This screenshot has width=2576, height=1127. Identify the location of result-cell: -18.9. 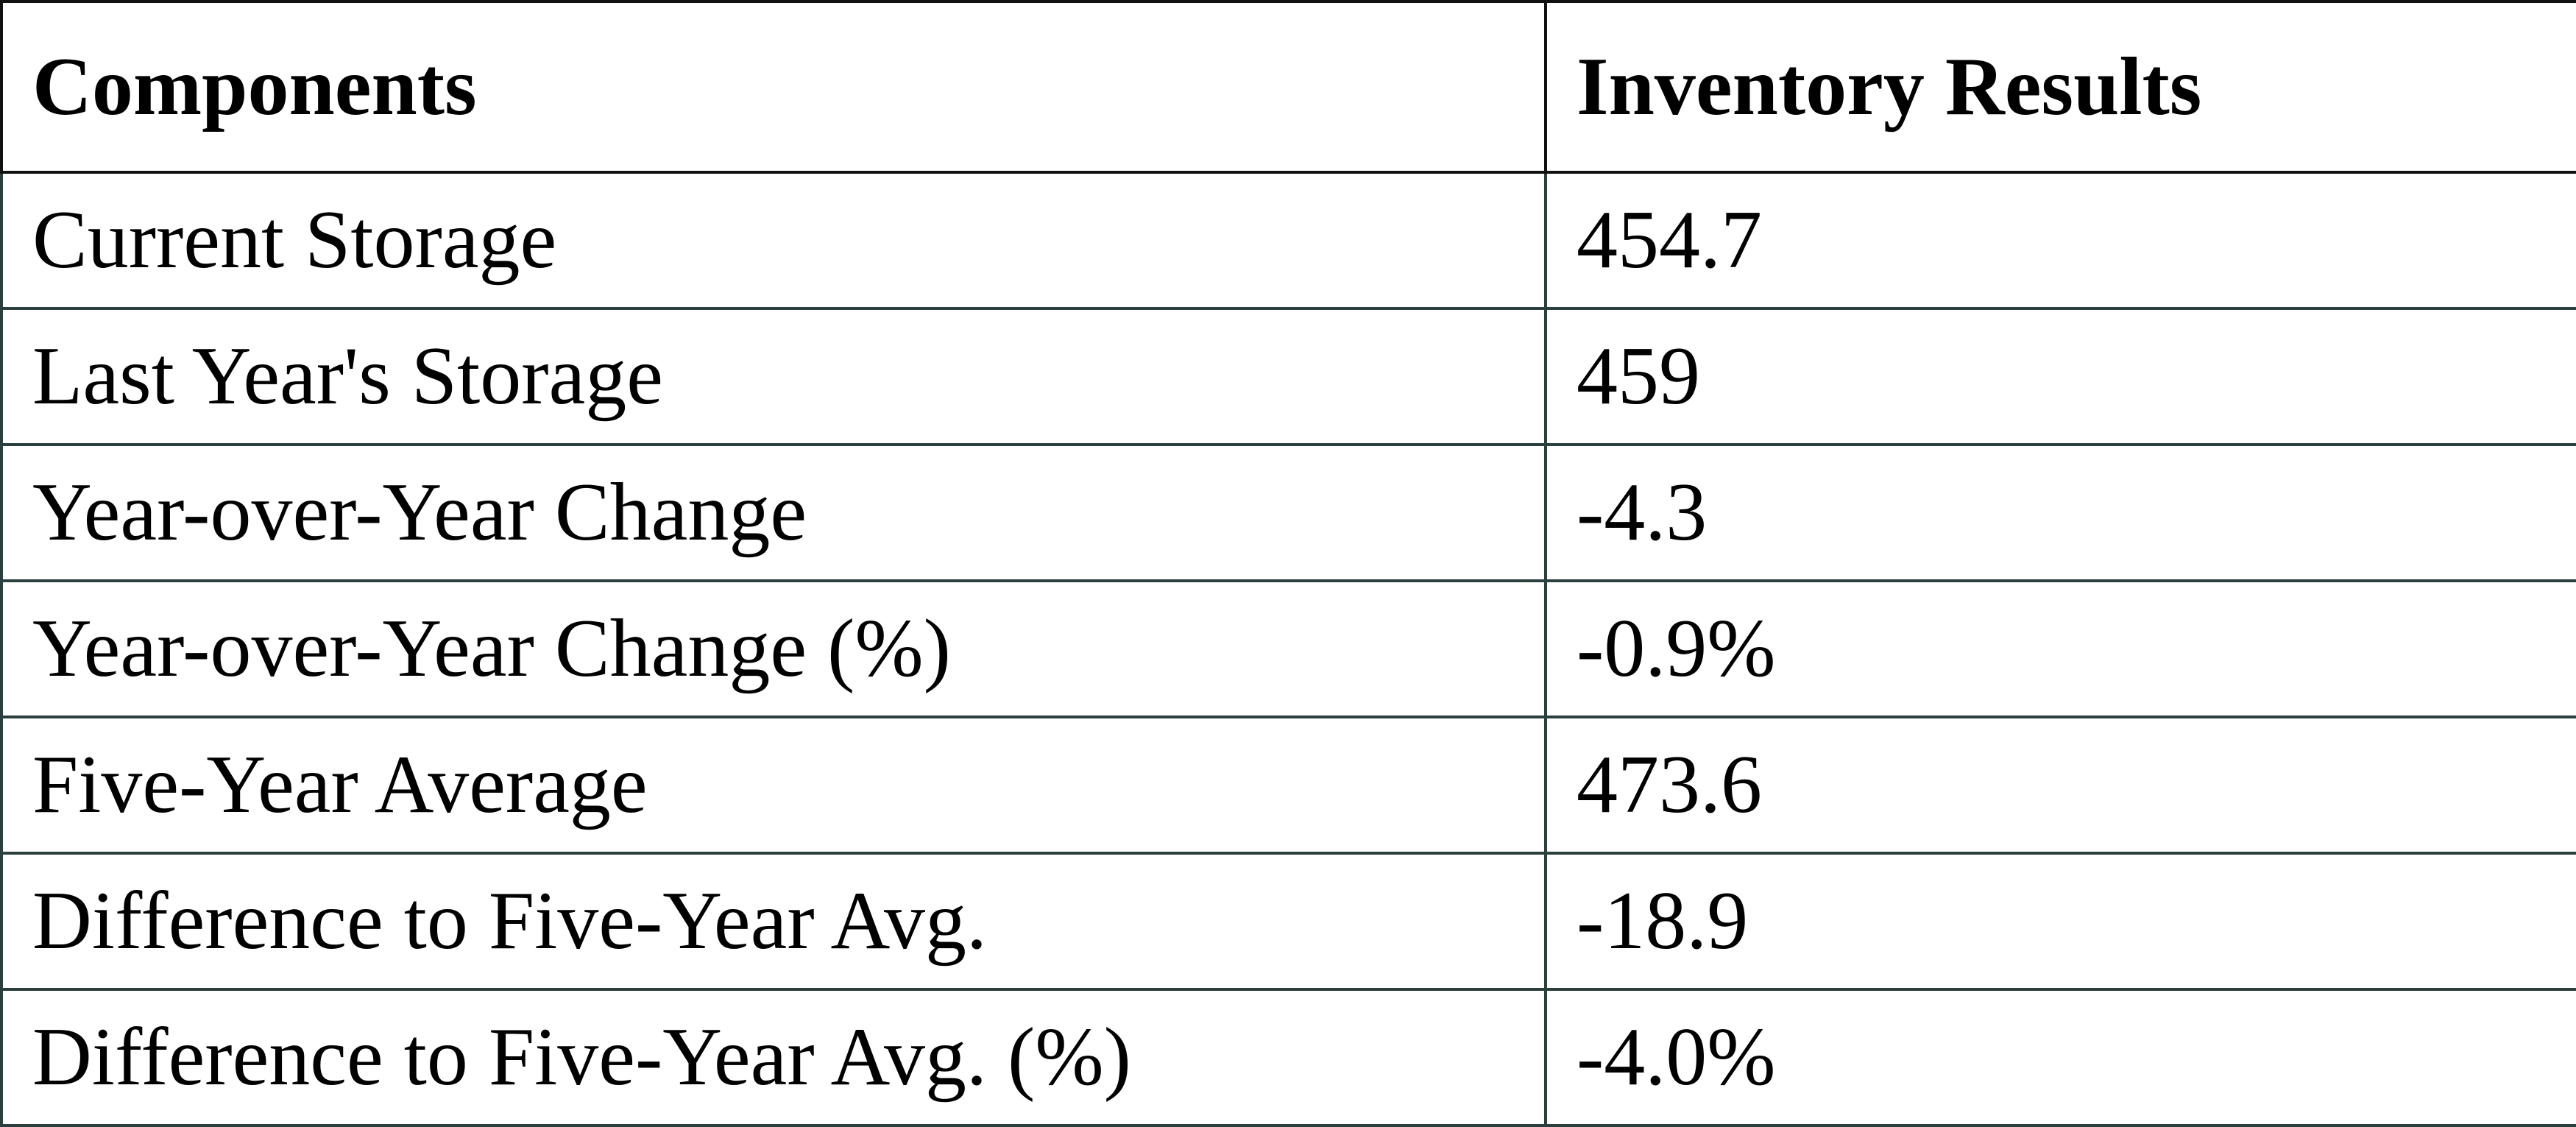
(2060, 921).